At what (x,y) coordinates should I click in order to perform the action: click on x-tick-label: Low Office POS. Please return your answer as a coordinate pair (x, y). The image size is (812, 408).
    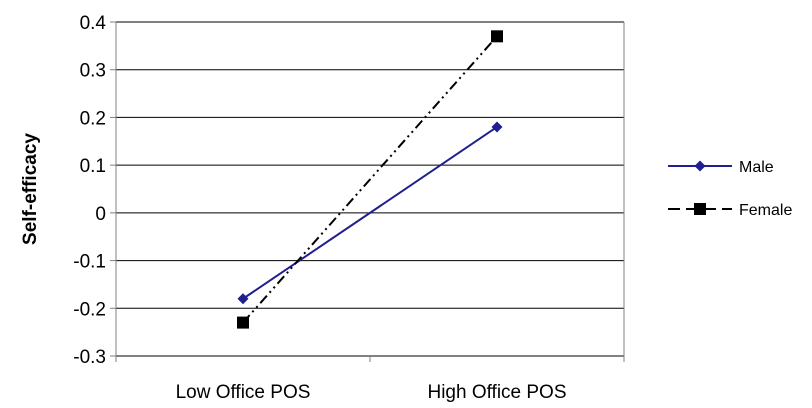
    Looking at the image, I should click on (243, 392).